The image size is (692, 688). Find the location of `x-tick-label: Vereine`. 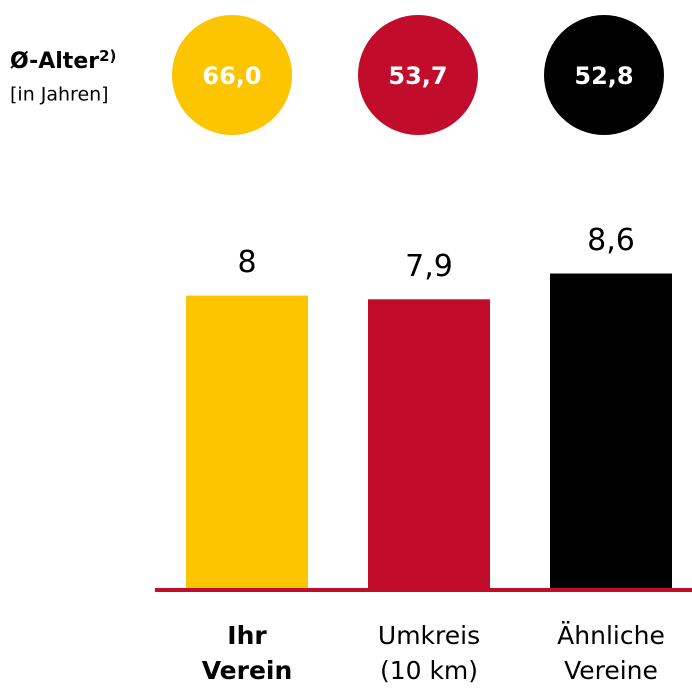

x-tick-label: Vereine is located at coordinates (611, 670).